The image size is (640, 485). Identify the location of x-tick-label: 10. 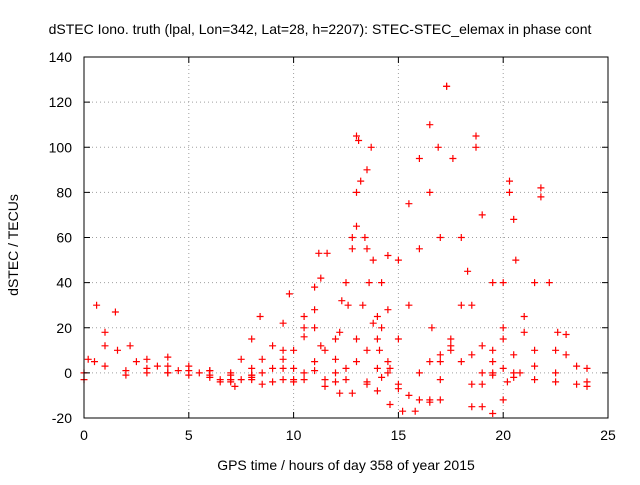
(294, 435).